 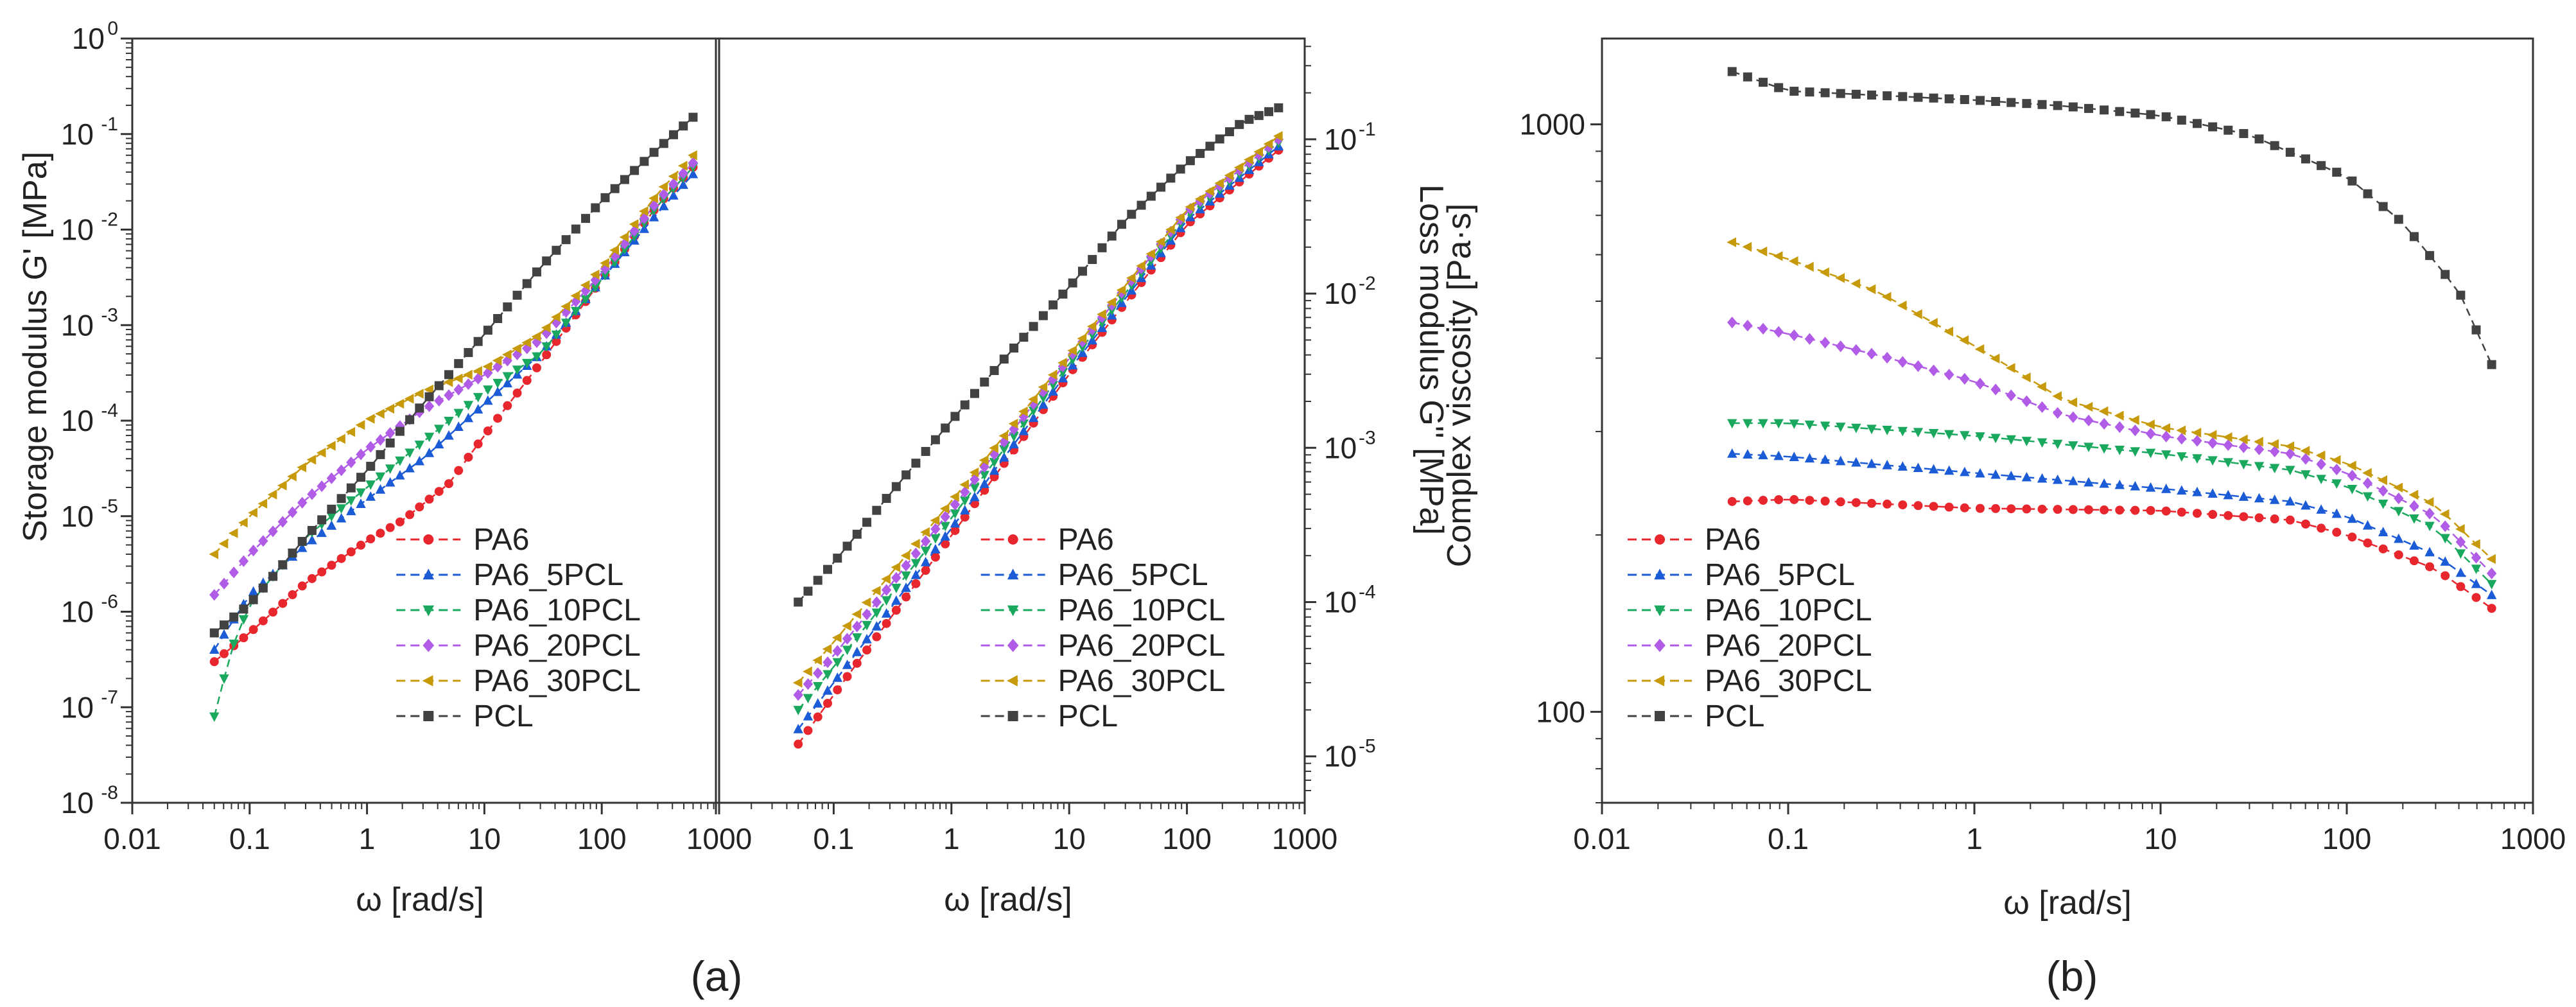 What do you see at coordinates (462, 540) in the screenshot?
I see `a-left-legend-item-pa6: PA6` at bounding box center [462, 540].